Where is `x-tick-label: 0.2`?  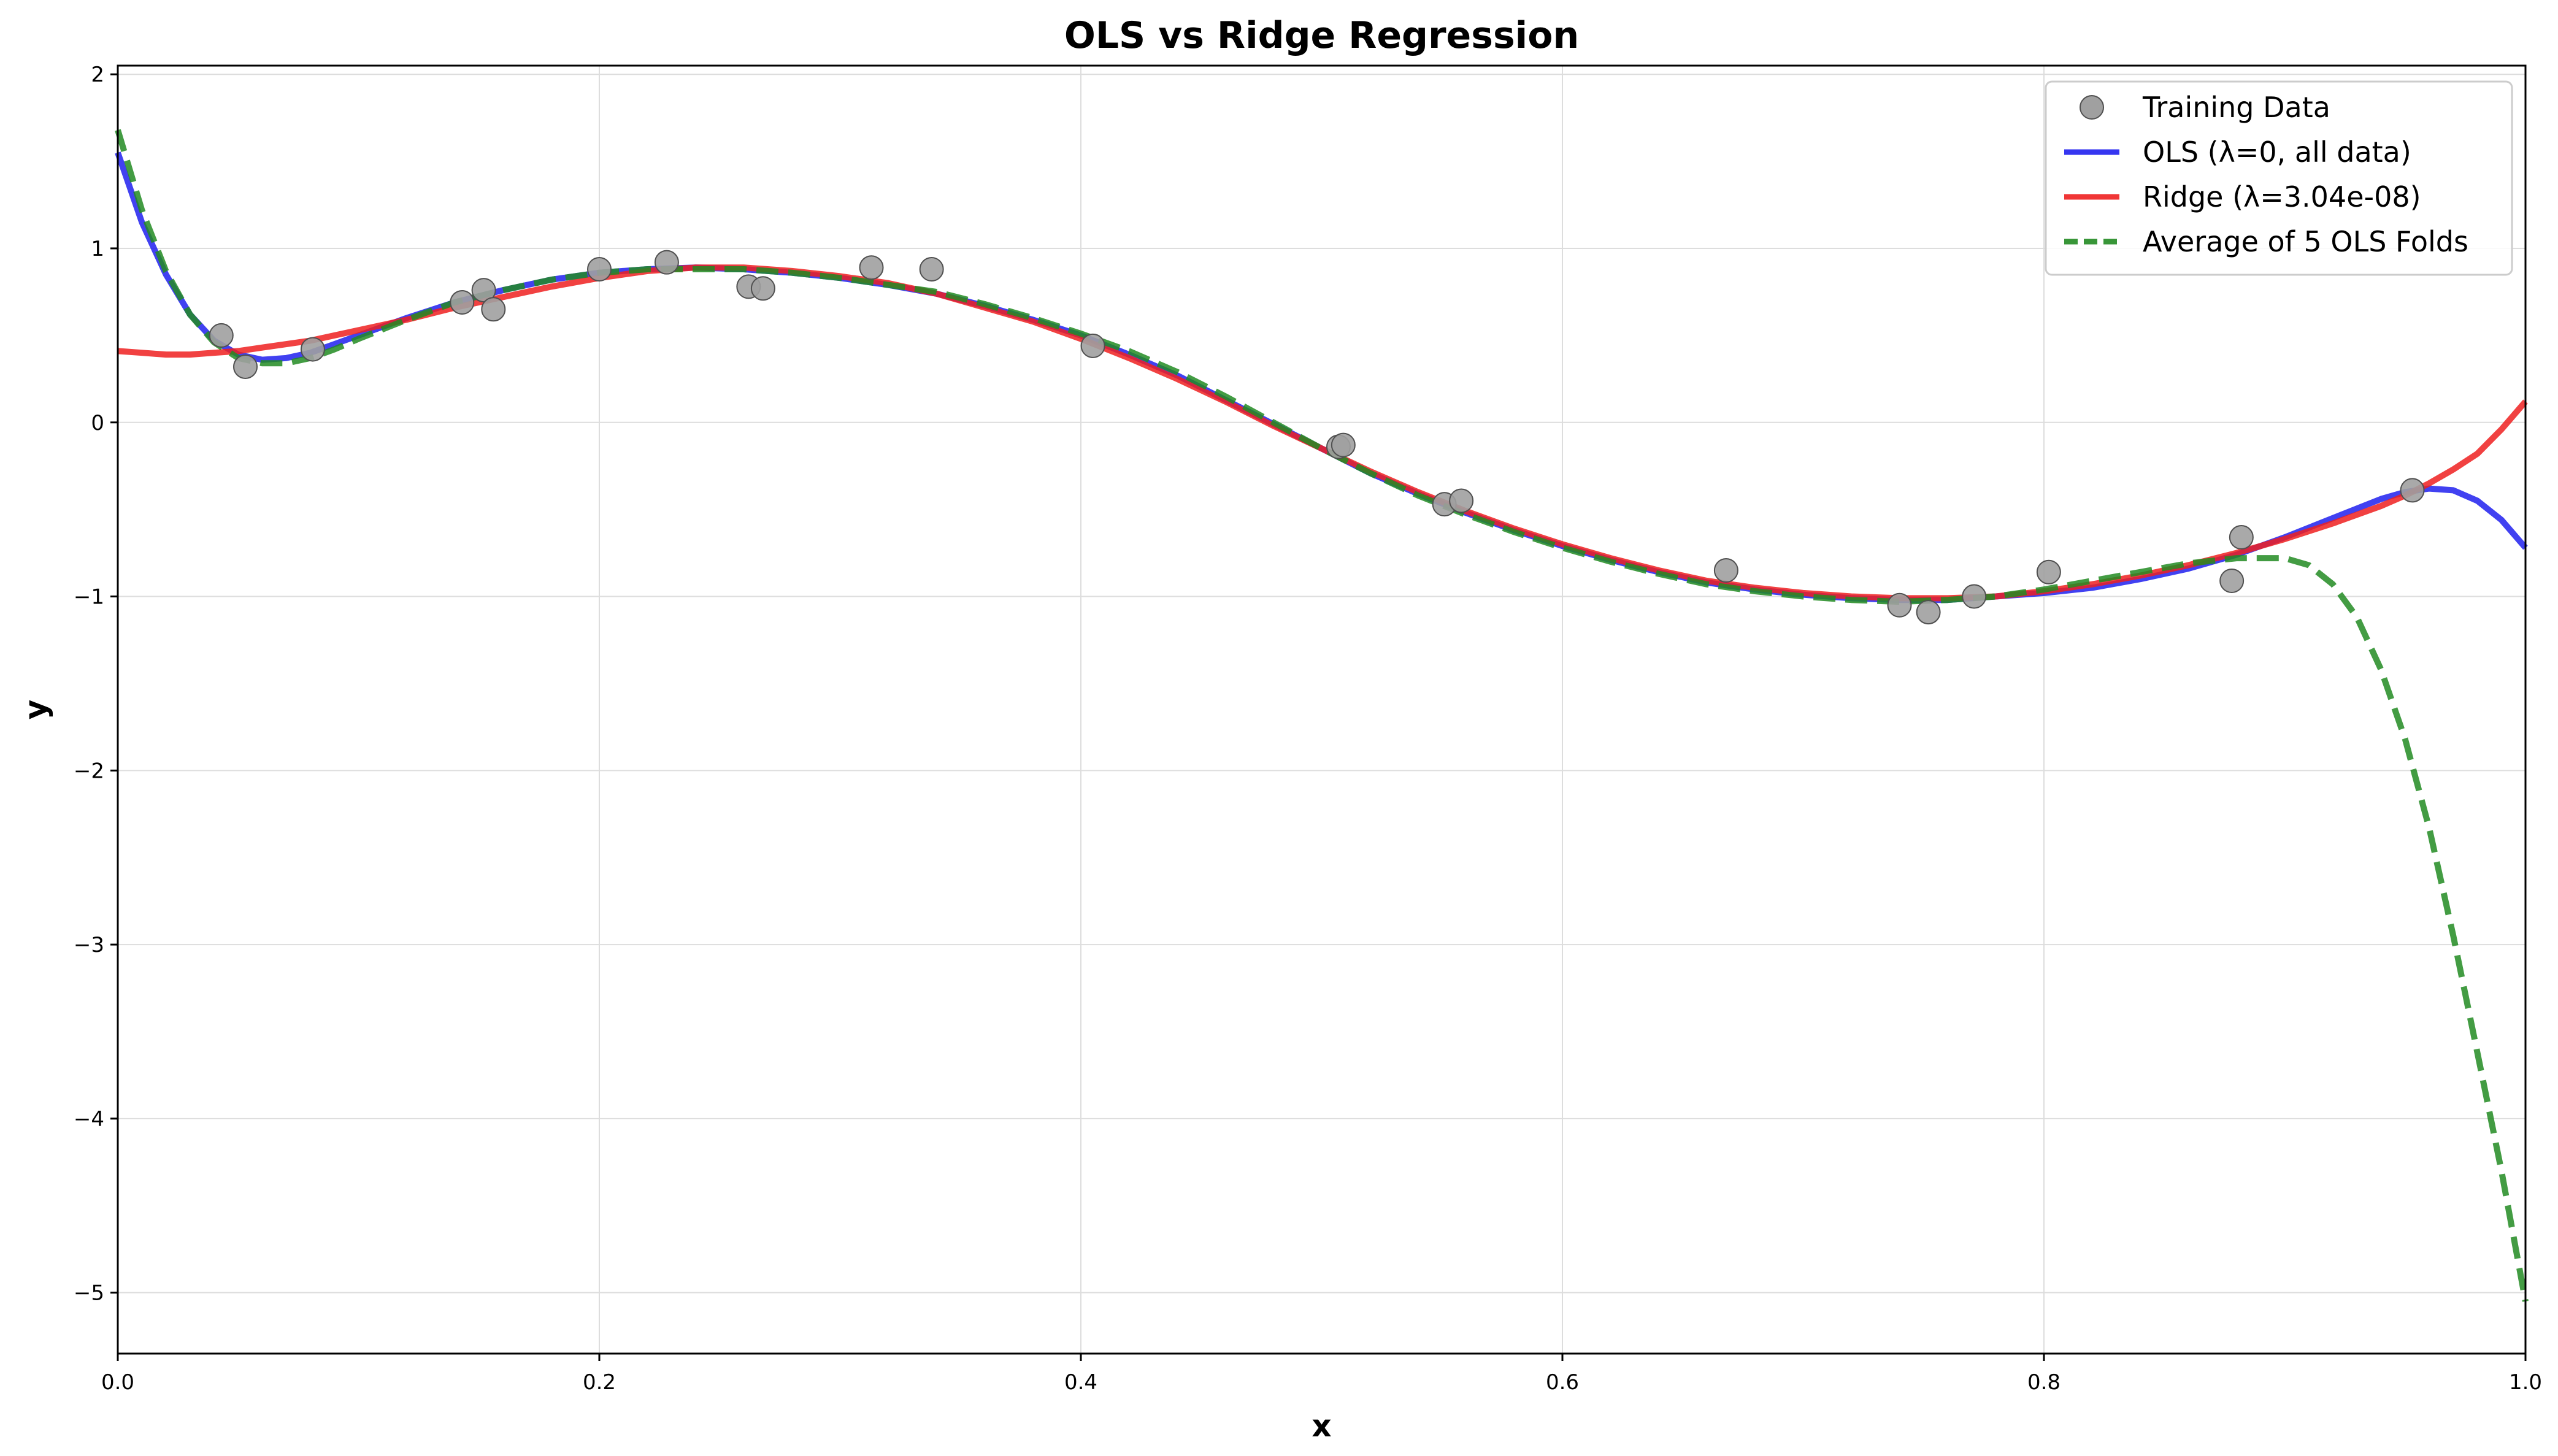
x-tick-label: 0.2 is located at coordinates (599, 1382).